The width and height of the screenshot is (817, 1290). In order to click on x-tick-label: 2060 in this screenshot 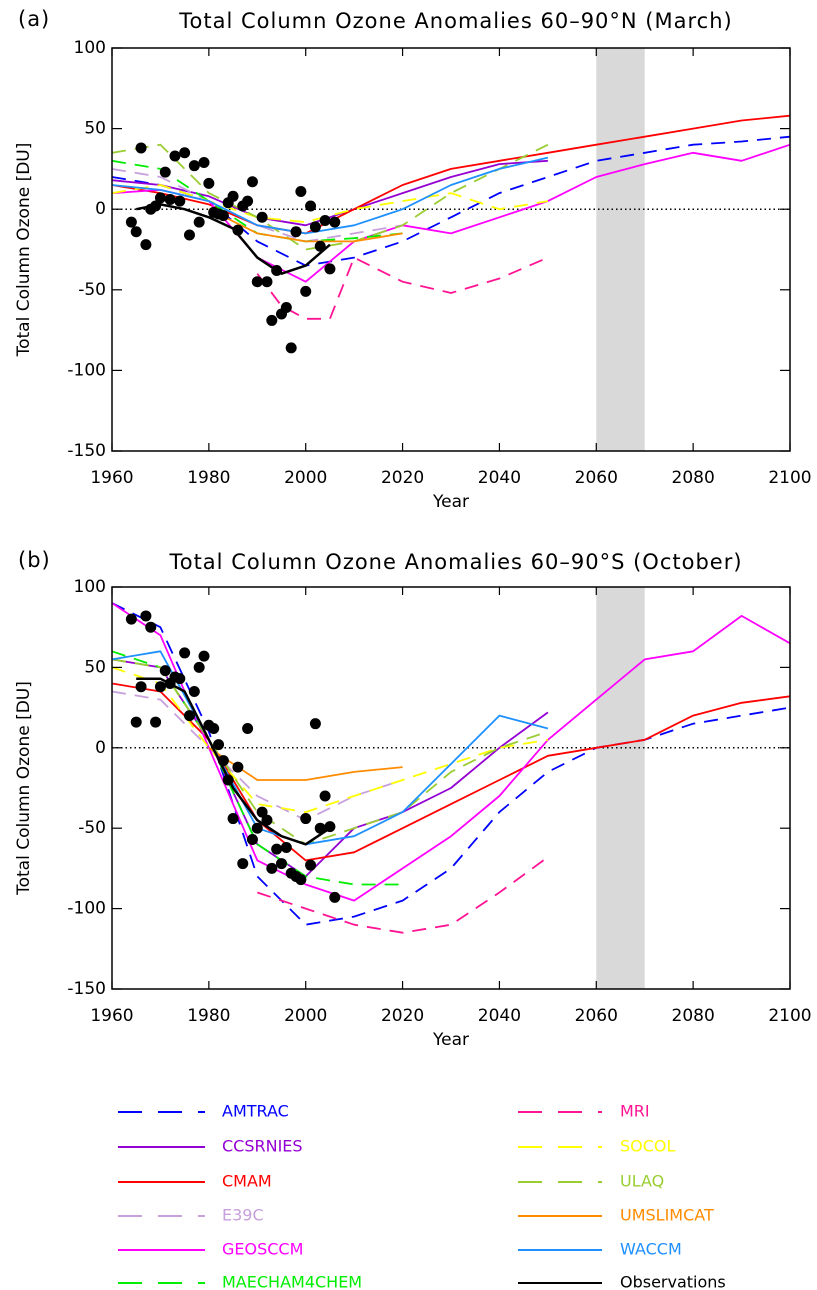, I will do `click(596, 478)`.